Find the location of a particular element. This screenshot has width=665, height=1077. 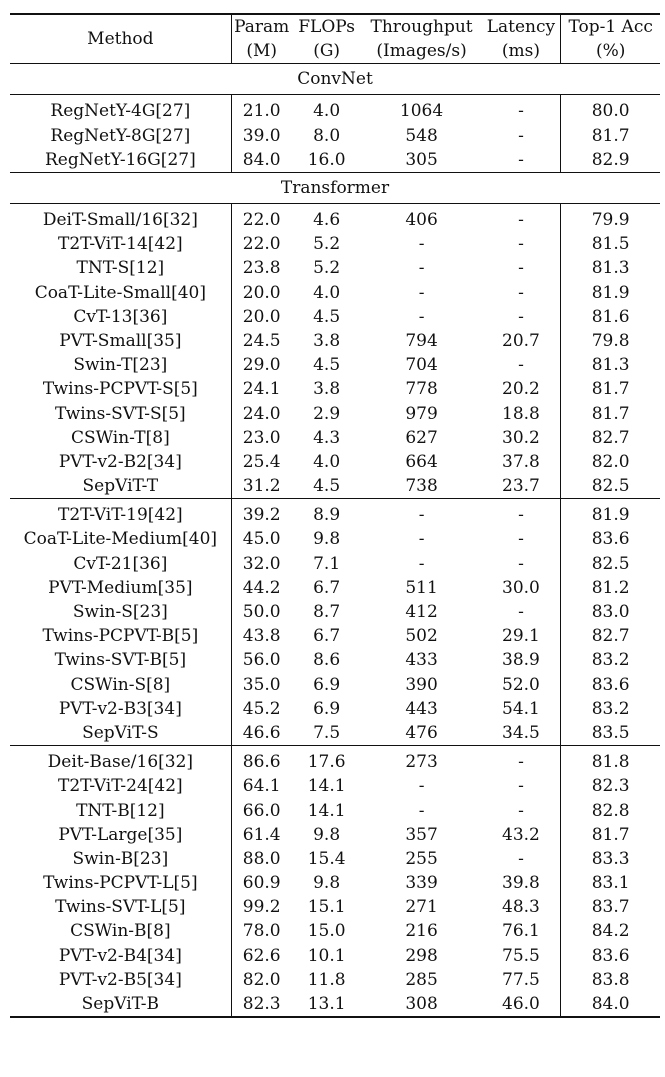

top1-cell: 81.5 is located at coordinates (610, 244).